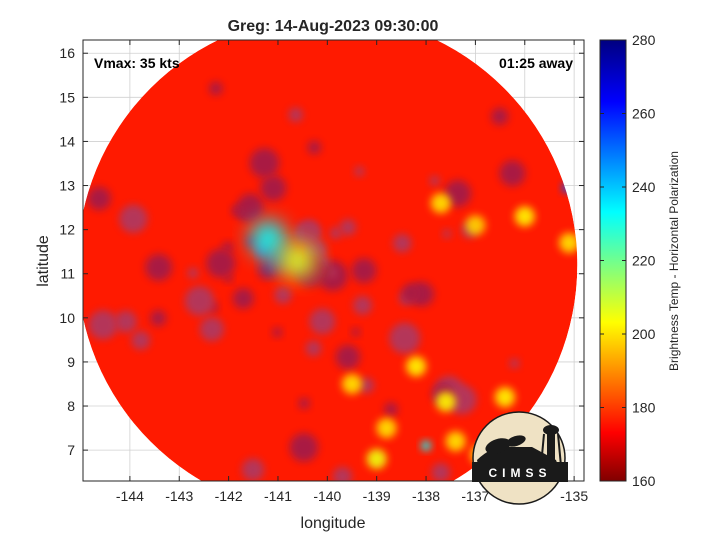 Image resolution: width=720 pixels, height=540 pixels. I want to click on x-tick-label: -140, so click(327, 496).